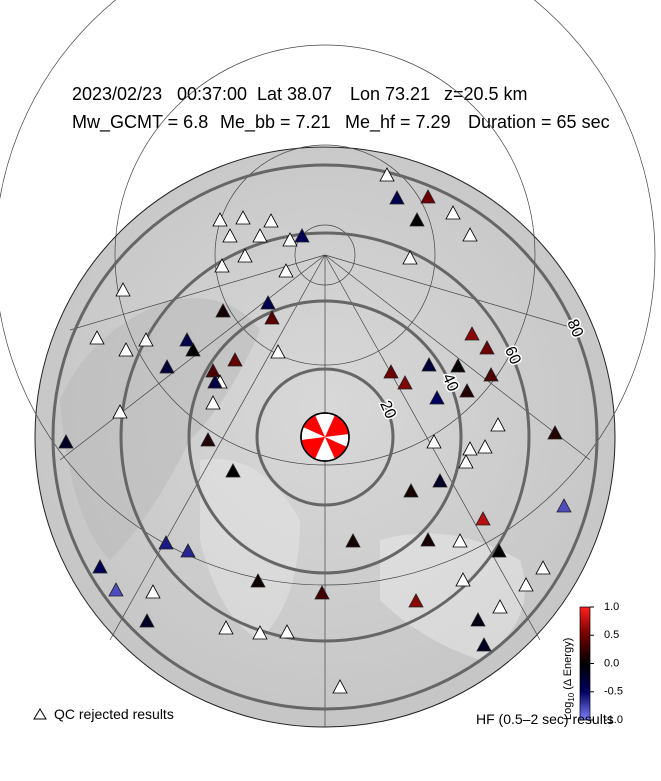 This screenshot has height=781, width=661. Describe the element at coordinates (539, 122) in the screenshot. I see `duration: Duration = 65 sec` at that location.